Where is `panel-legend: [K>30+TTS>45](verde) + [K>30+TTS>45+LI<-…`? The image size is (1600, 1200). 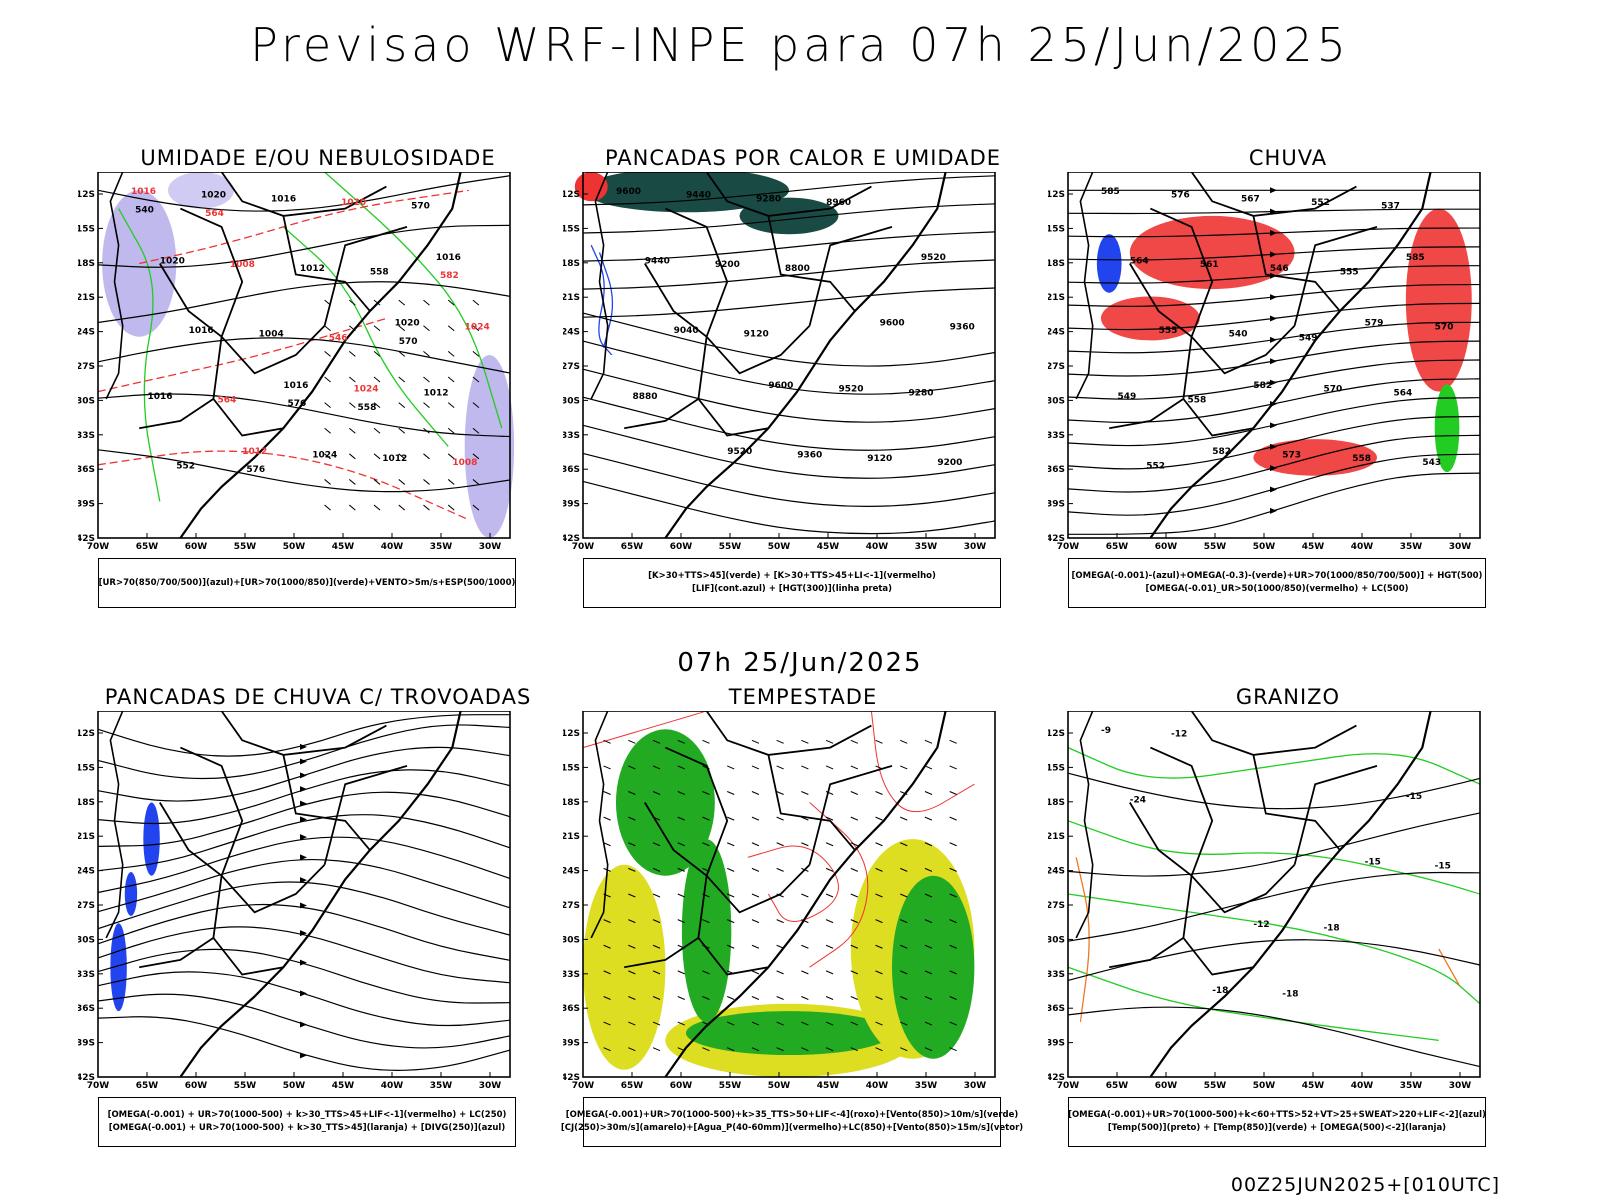
panel-legend: [K>30+TTS>45](verde) + [K>30+TTS>45+LI<-… is located at coordinates (792, 583).